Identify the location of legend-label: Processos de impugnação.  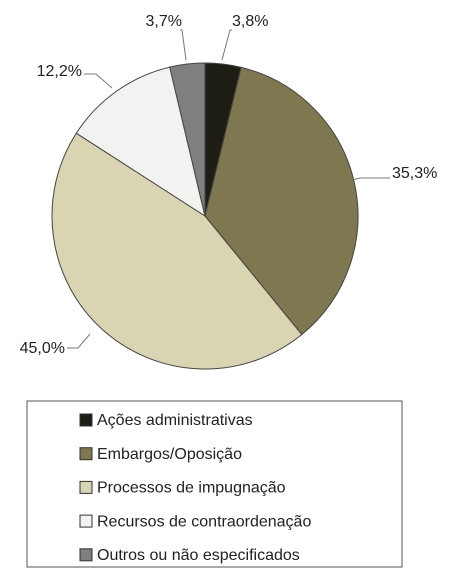
(191, 488).